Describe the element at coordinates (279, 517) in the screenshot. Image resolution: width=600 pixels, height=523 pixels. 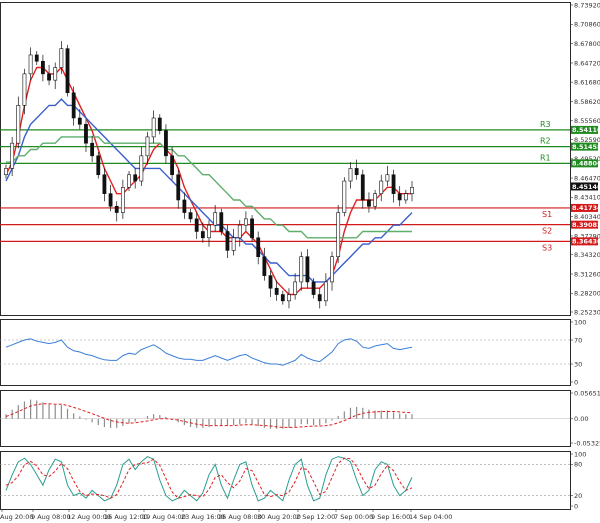
I see `time-tick-label: 30 Aug 20:00` at that location.